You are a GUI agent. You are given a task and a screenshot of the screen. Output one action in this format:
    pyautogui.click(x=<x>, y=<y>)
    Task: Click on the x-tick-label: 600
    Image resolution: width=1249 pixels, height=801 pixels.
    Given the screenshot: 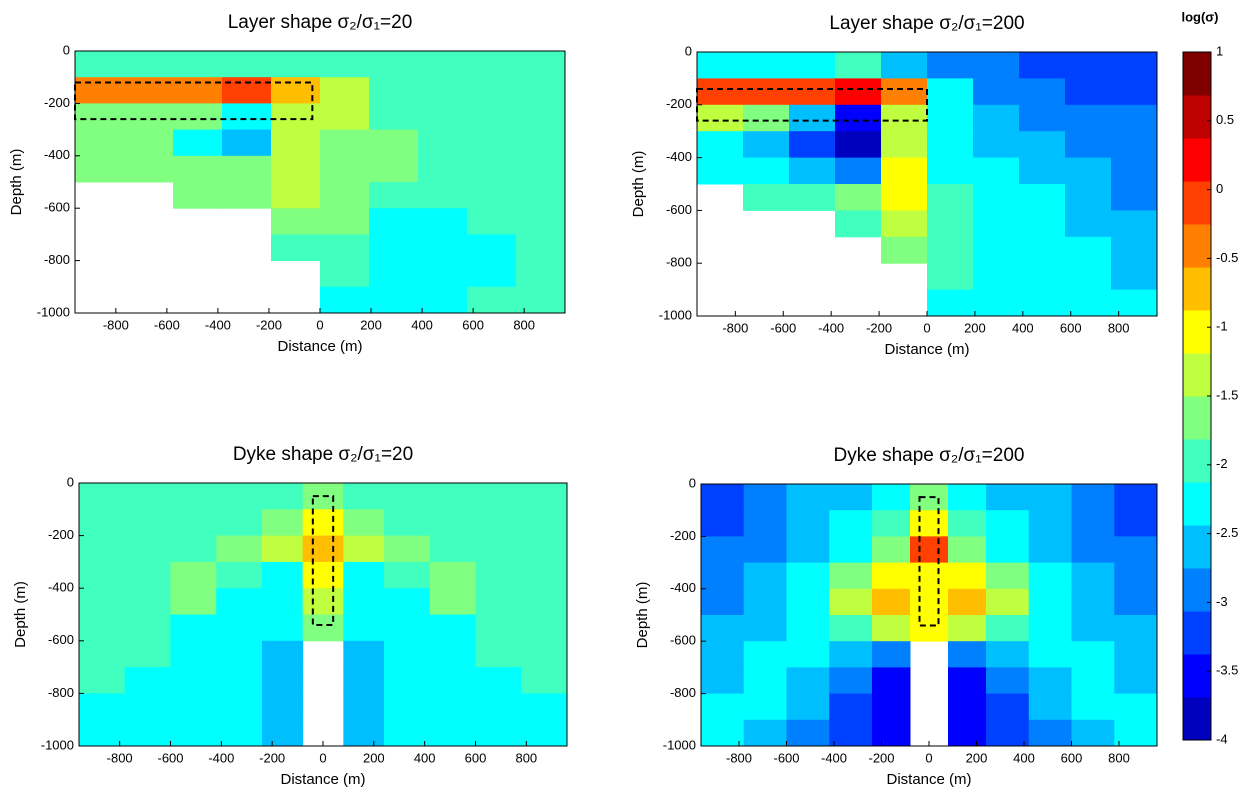 What is the action you would take?
    pyautogui.click(x=1071, y=327)
    